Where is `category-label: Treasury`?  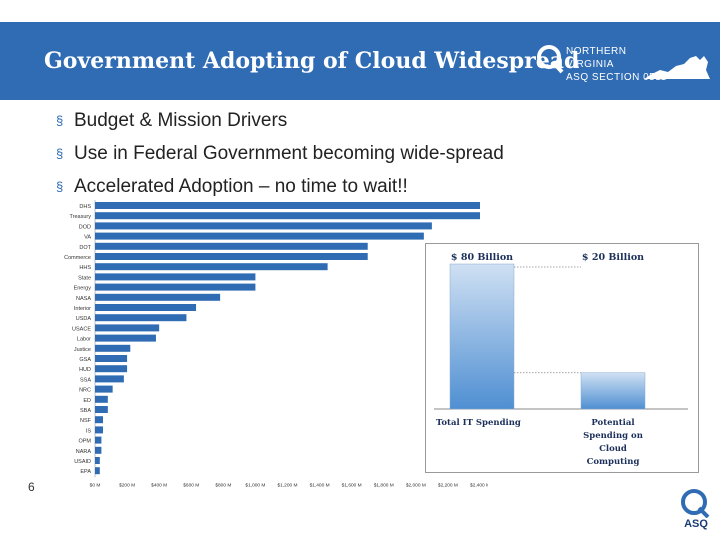 category-label: Treasury is located at coordinates (81, 217).